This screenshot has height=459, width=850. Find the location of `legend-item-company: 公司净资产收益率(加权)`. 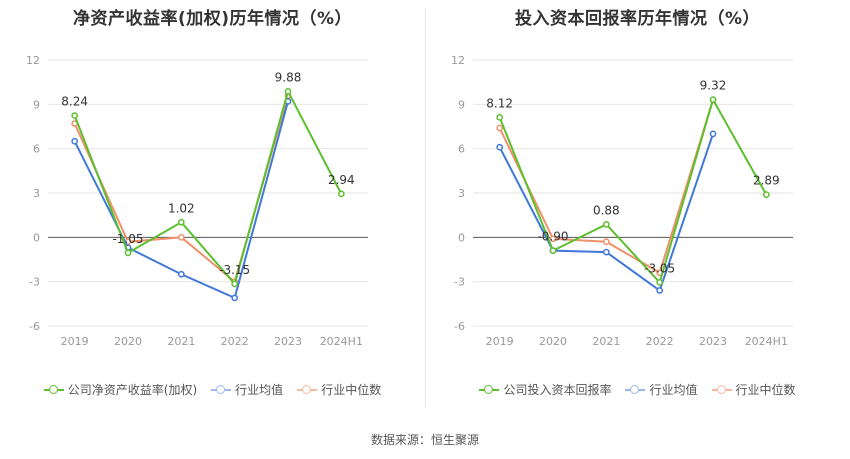

legend-item-company: 公司净资产收益率(加权) is located at coordinates (120, 389).